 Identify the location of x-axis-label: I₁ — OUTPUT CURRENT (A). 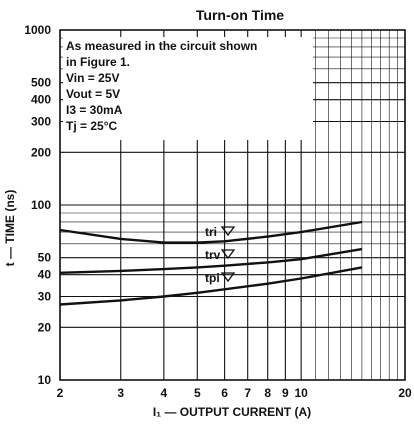
(232, 412).